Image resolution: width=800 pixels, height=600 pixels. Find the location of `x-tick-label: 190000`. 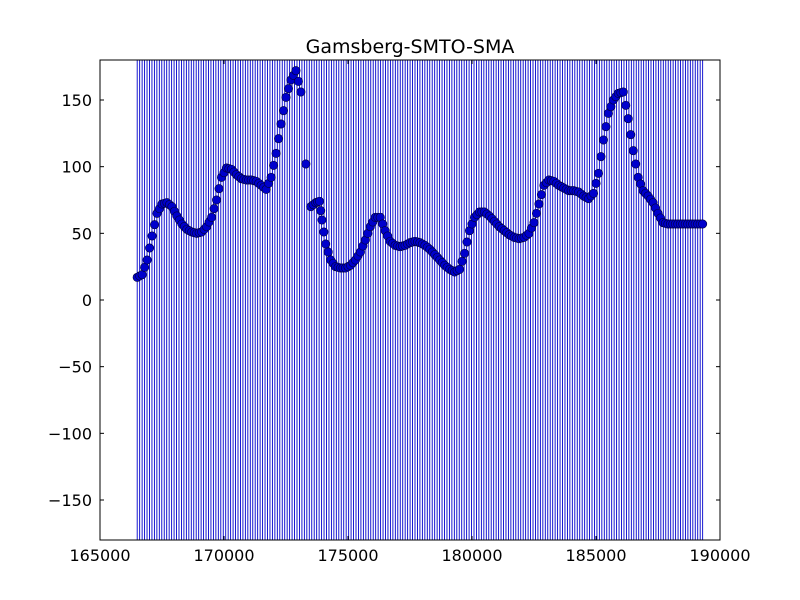

x-tick-label: 190000 is located at coordinates (719, 555).